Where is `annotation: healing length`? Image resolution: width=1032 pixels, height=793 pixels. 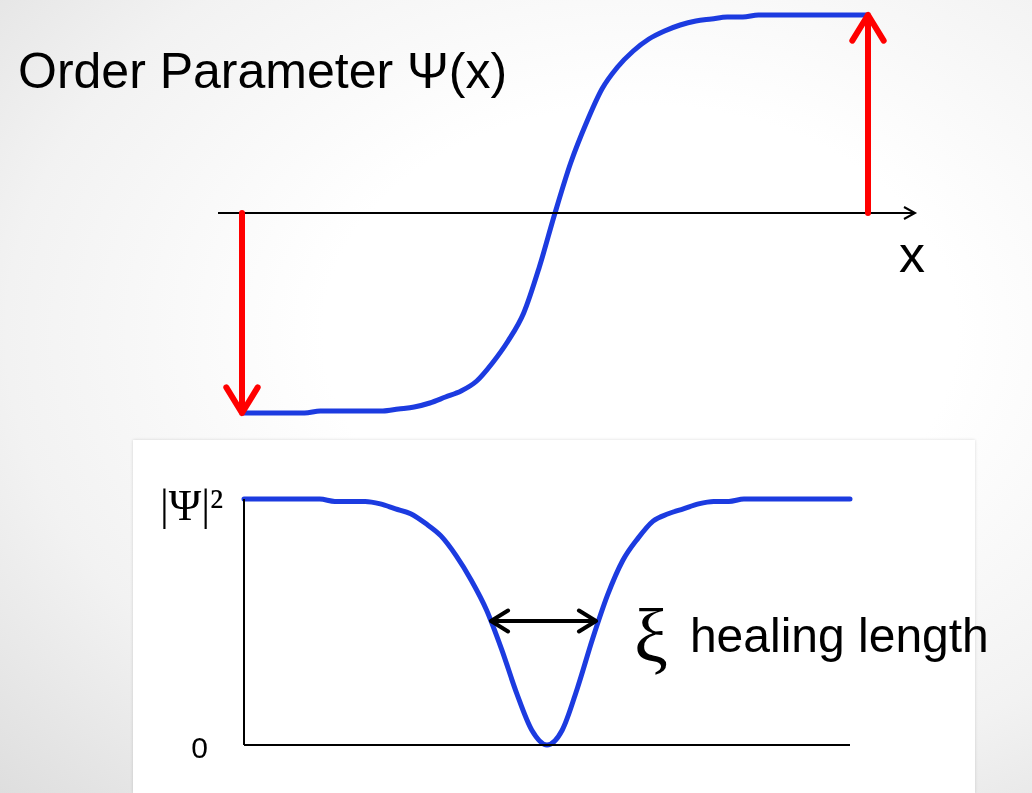
annotation: healing length is located at coordinates (839, 635).